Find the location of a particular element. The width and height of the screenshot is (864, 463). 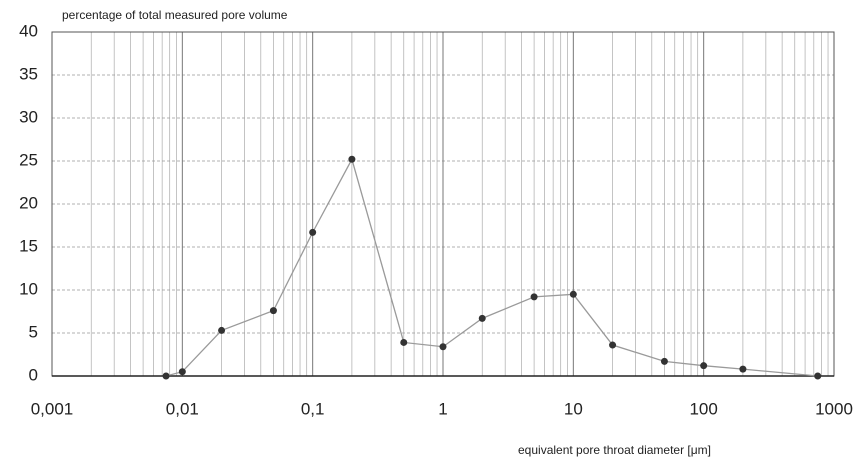

x-tick-label: 0,001 is located at coordinates (52, 408).